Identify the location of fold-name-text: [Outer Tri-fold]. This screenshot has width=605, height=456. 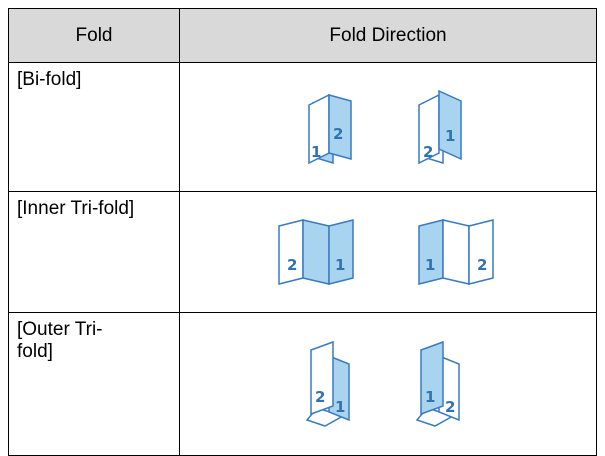
(60, 340).